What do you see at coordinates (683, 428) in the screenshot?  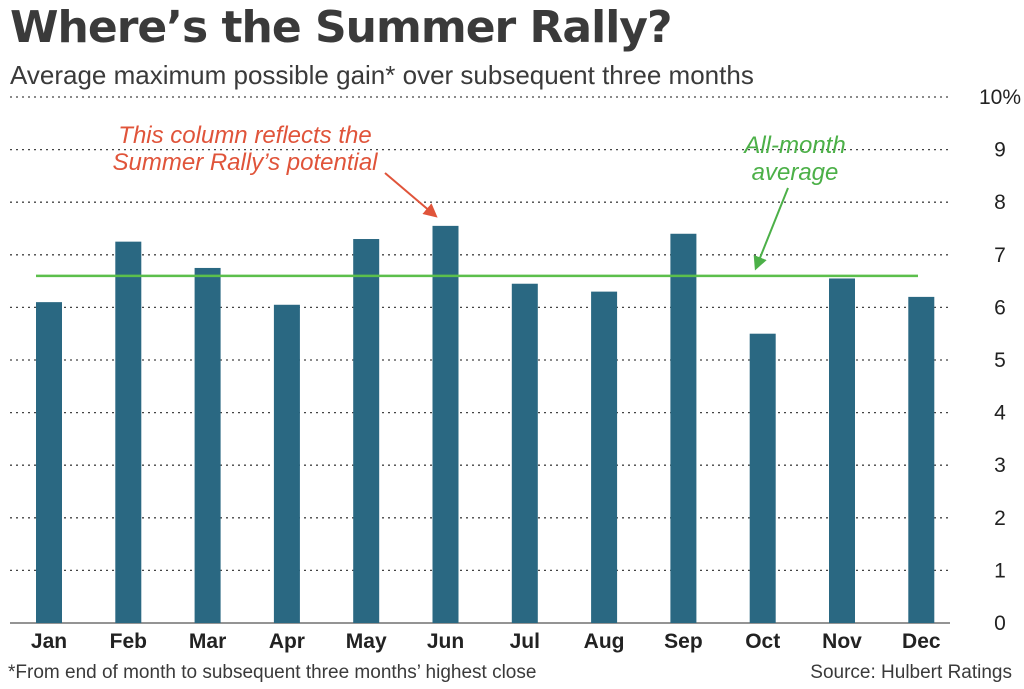 I see `bar-sep` at bounding box center [683, 428].